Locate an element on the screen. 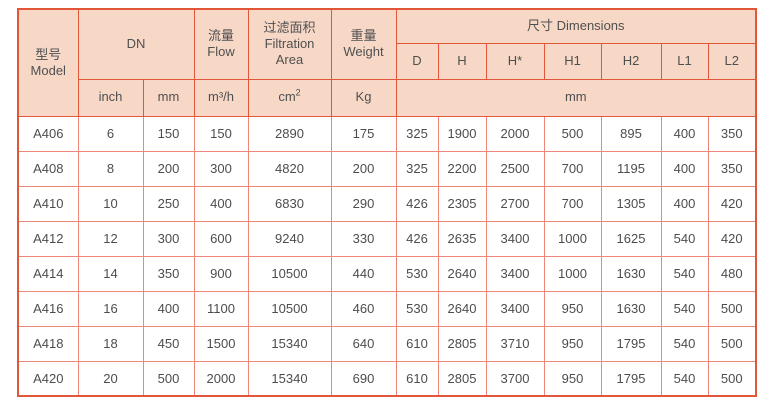 The width and height of the screenshot is (775, 410). table-cell: 1305 is located at coordinates (631, 203).